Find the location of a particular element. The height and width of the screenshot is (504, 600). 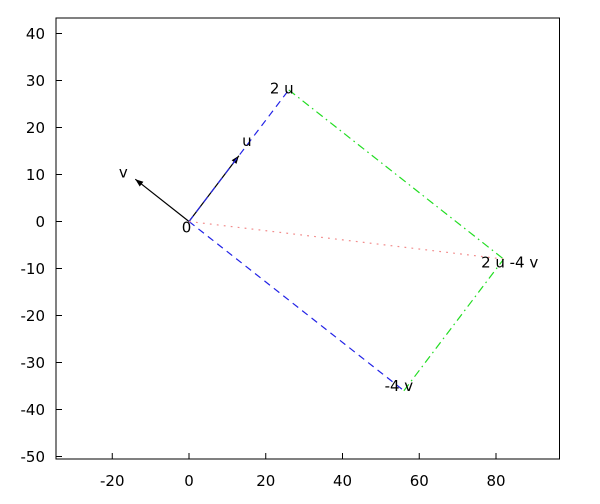

y-tick-label: 10 is located at coordinates (35, 175).